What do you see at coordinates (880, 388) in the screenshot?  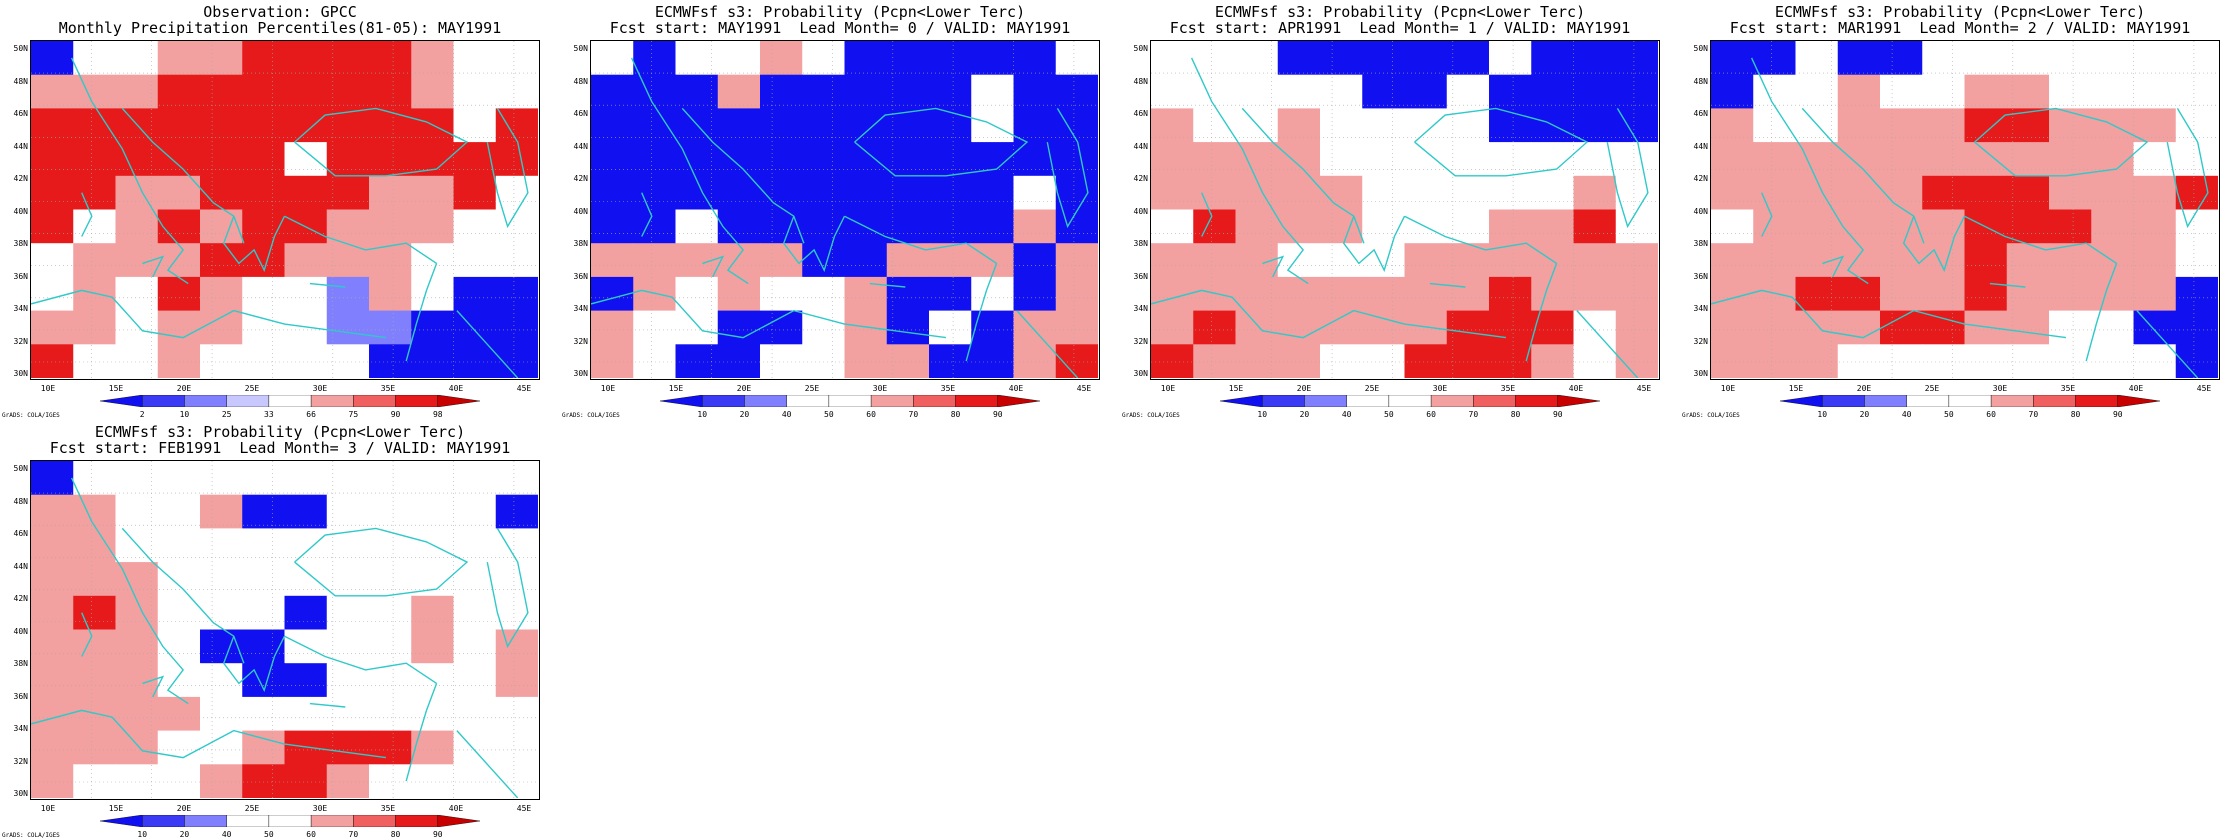 I see `lon-tick-label: 30E` at bounding box center [880, 388].